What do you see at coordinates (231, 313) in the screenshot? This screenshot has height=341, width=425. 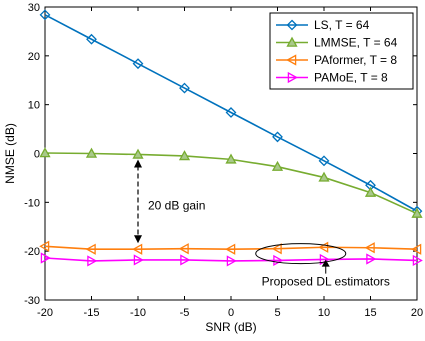 I see `x-tick-label: 0` at bounding box center [231, 313].